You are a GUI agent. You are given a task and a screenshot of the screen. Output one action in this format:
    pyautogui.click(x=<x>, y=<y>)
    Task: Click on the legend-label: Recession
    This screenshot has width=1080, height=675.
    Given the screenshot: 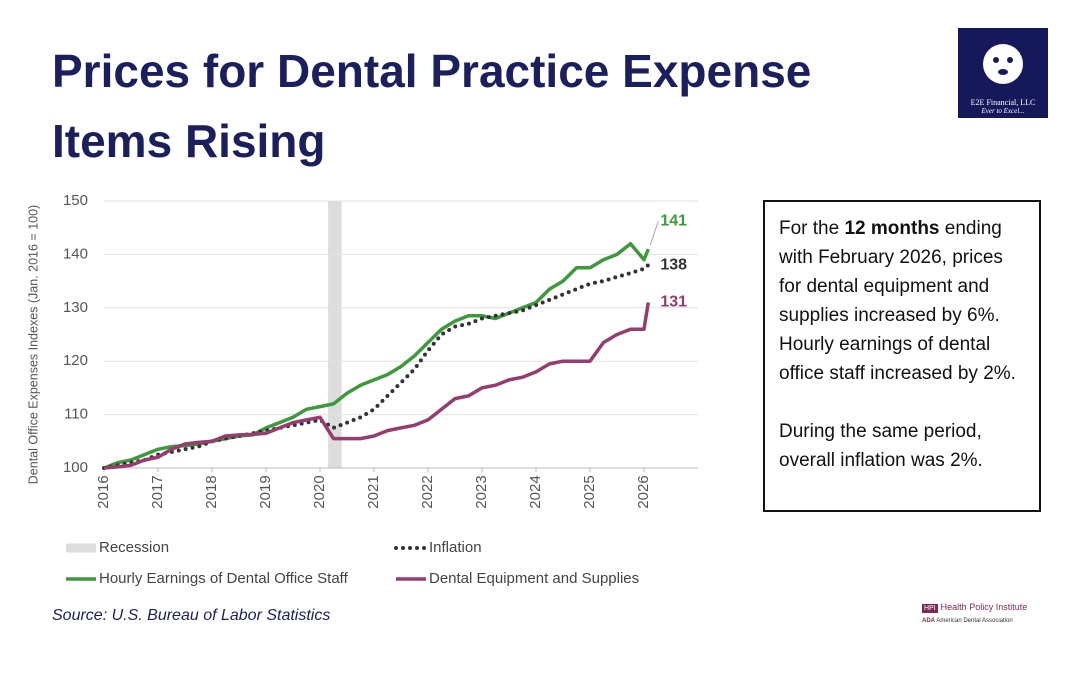 What is the action you would take?
    pyautogui.click(x=134, y=547)
    